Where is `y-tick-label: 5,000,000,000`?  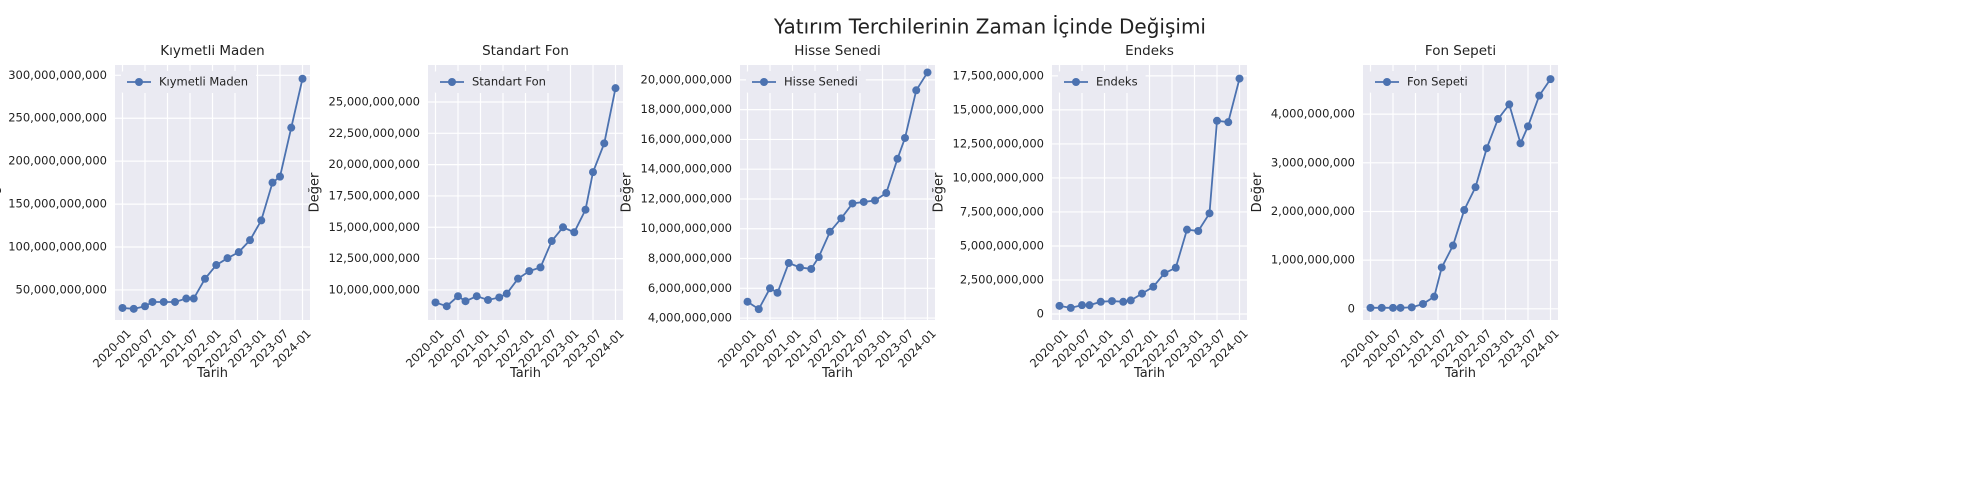 y-tick-label: 5,000,000,000 is located at coordinates (1002, 245).